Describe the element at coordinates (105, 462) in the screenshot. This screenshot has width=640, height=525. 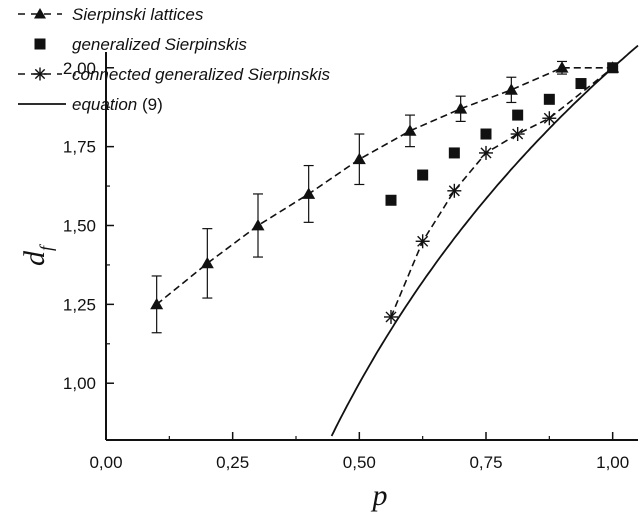
I see `x-tick-label: 0,00` at that location.